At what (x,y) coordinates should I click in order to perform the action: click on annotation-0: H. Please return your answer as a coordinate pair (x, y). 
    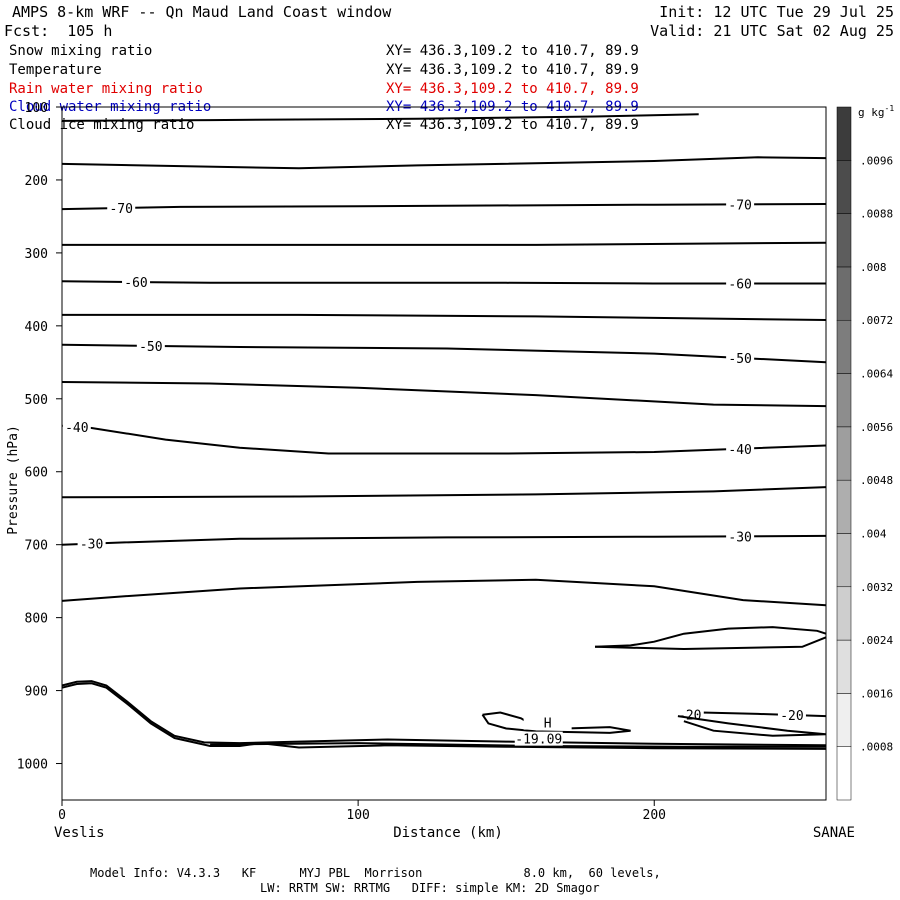
    Looking at the image, I should click on (548, 724).